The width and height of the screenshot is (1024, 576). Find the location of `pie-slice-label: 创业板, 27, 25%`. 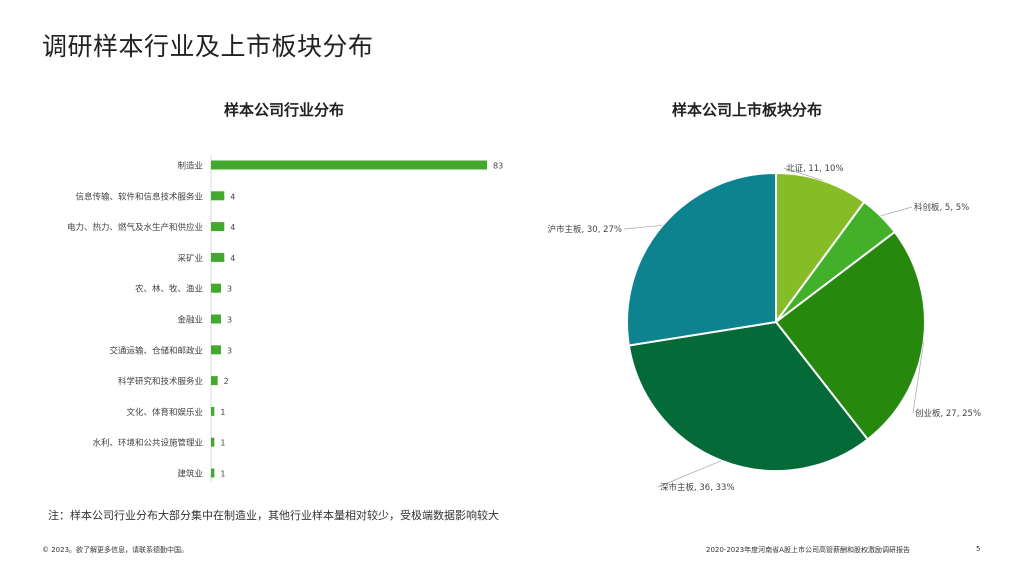

pie-slice-label: 创业板, 27, 25% is located at coordinates (948, 413).